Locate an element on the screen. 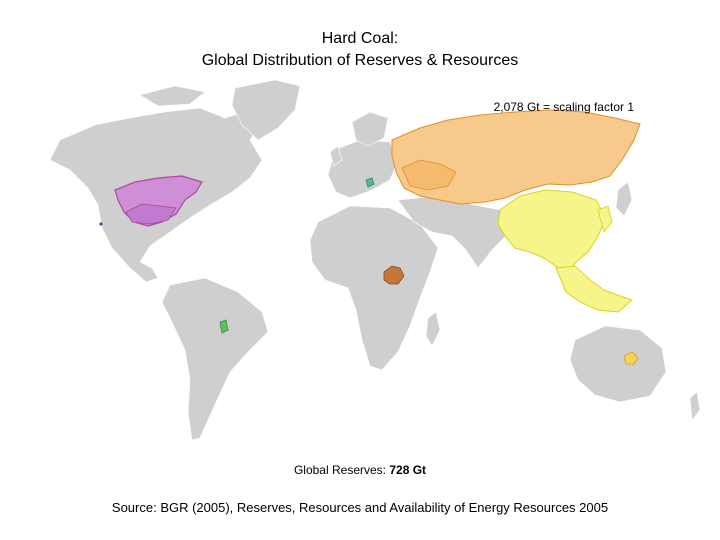 The width and height of the screenshot is (720, 540). region-australia is located at coordinates (631, 358).